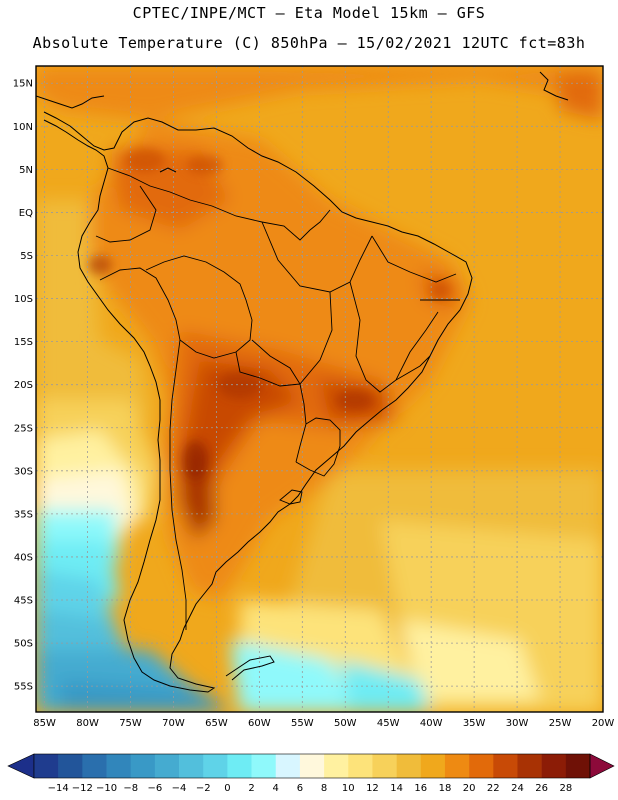 The width and height of the screenshot is (618, 800). I want to click on lat-label: 55S, so click(23, 687).